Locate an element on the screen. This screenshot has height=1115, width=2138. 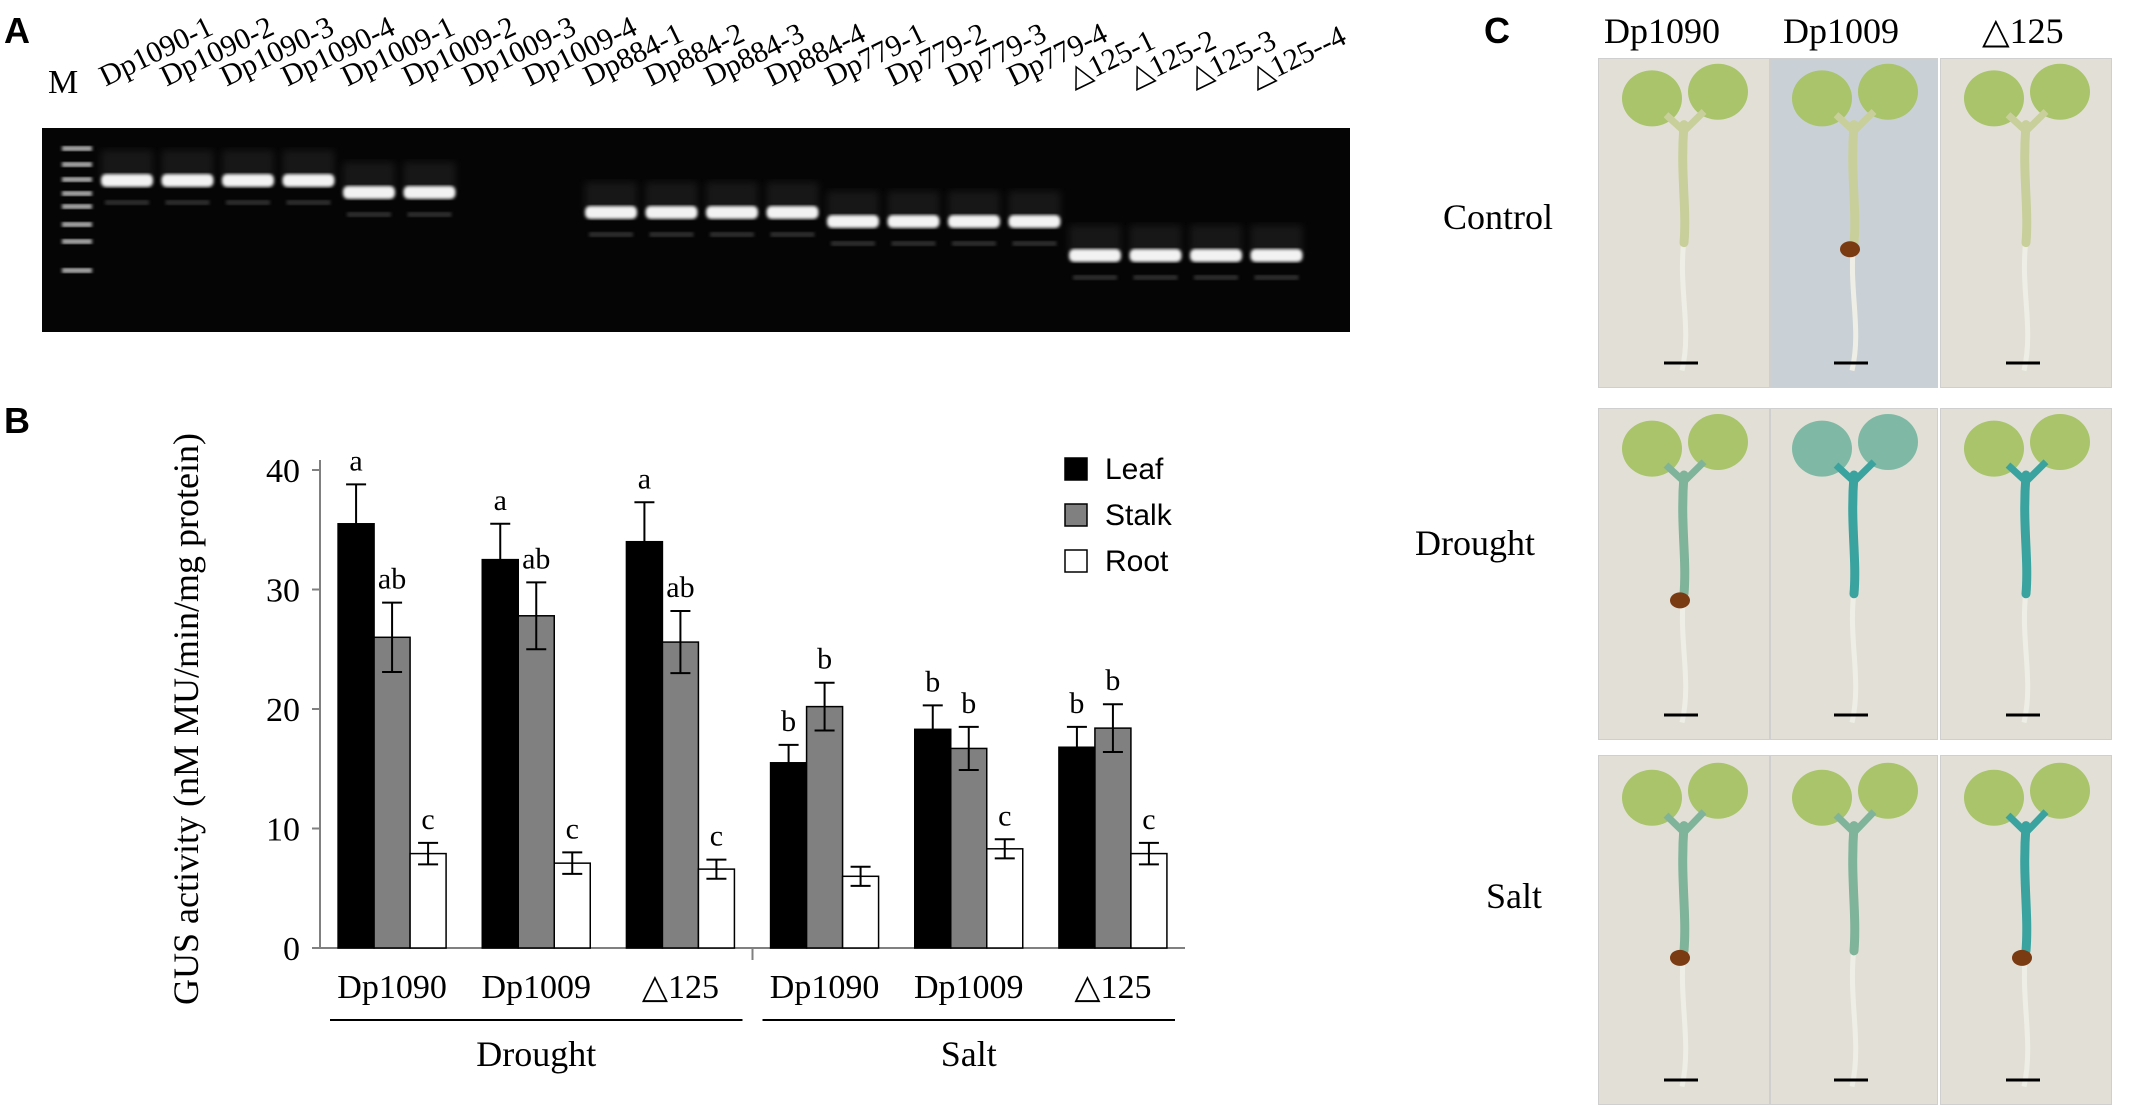
legend-label: Leaf is located at coordinates (1134, 469).